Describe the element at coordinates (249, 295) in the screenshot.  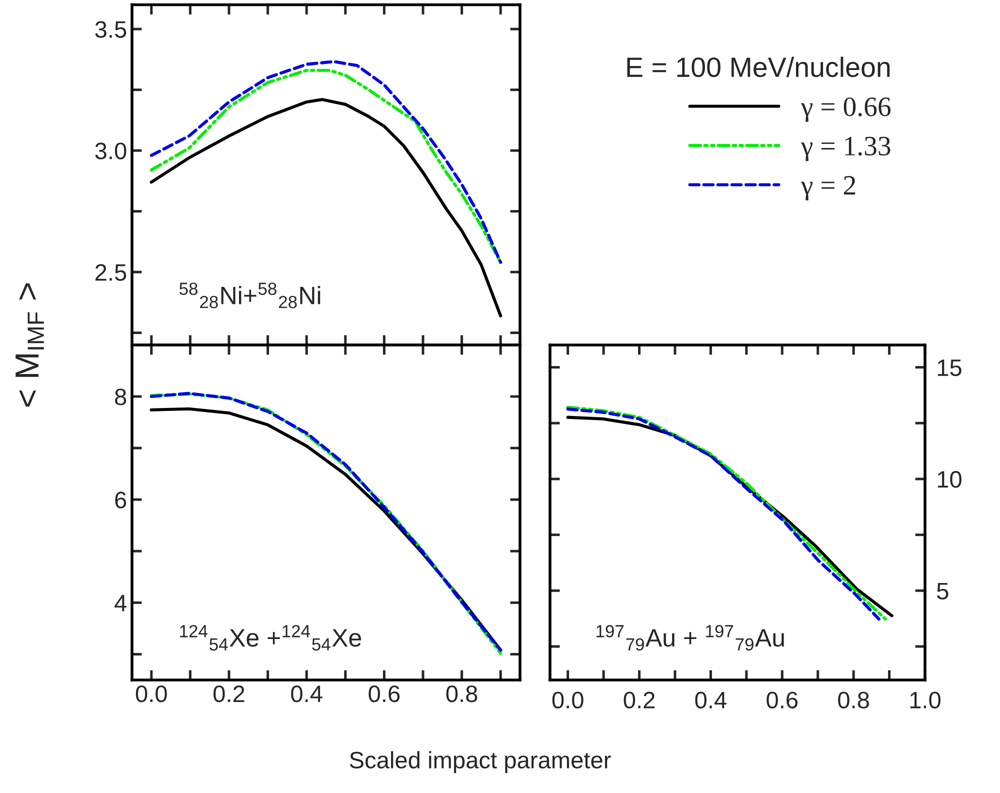
I see `annotation: $^{58}$$_{28}$Ni+$^{58}$$_{28}$Ni` at that location.